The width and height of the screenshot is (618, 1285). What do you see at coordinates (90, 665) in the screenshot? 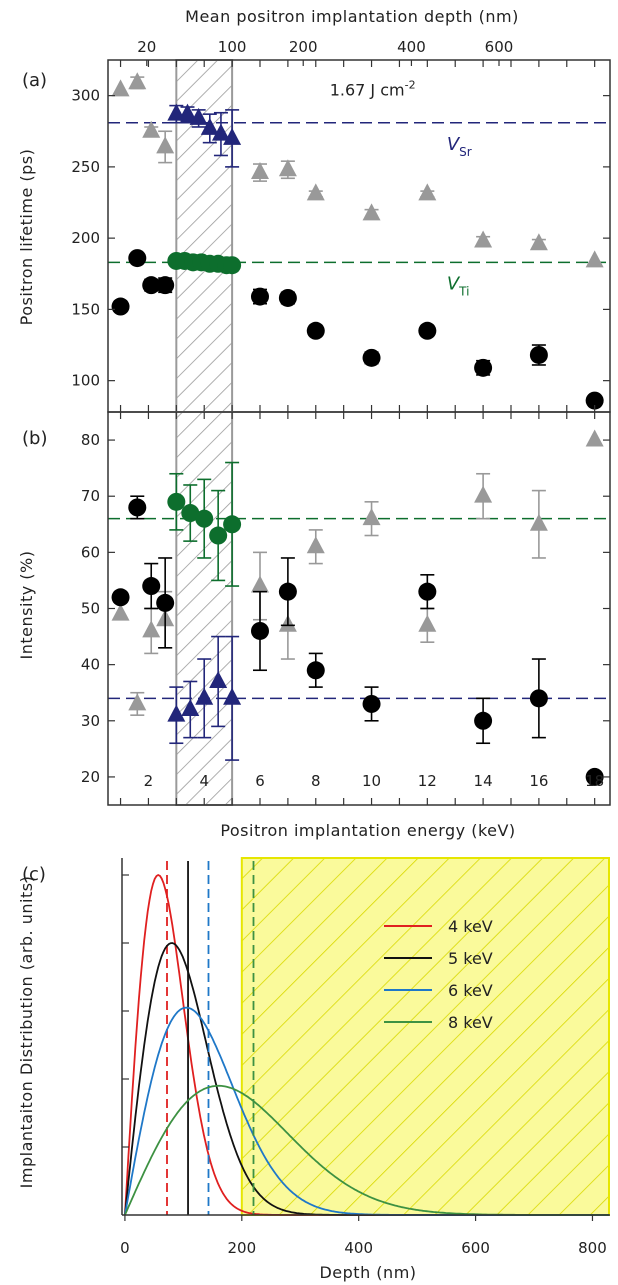
I see `y-tick-label: 40` at bounding box center [90, 665].